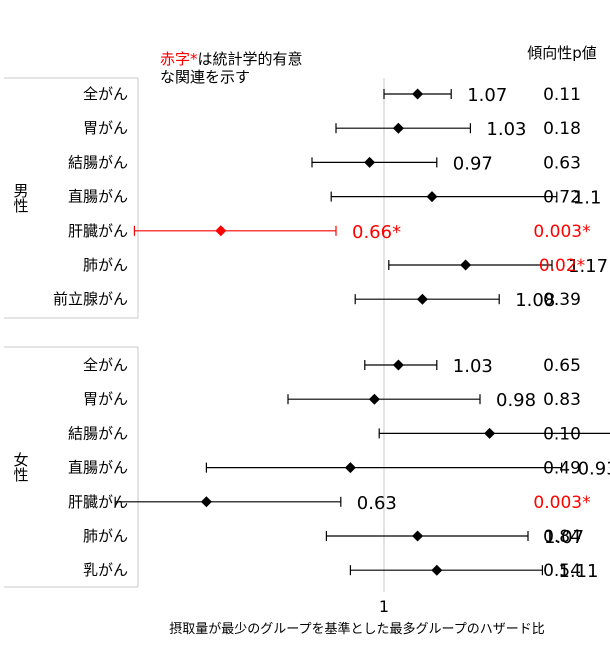 This screenshot has width=610, height=654. I want to click on forest-row: 全がん 1.07 0.11, so click(332, 95).